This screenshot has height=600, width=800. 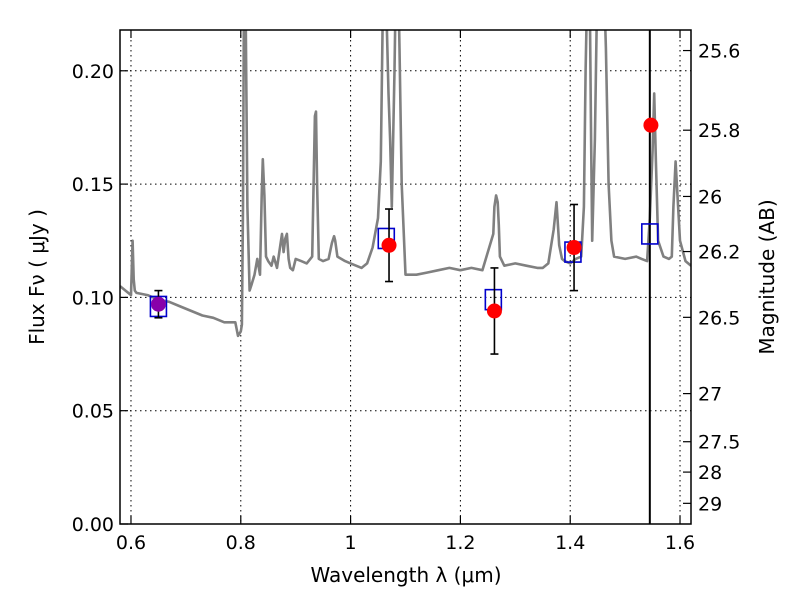 I want to click on x-tick-label: 0.8, so click(x=241, y=543).